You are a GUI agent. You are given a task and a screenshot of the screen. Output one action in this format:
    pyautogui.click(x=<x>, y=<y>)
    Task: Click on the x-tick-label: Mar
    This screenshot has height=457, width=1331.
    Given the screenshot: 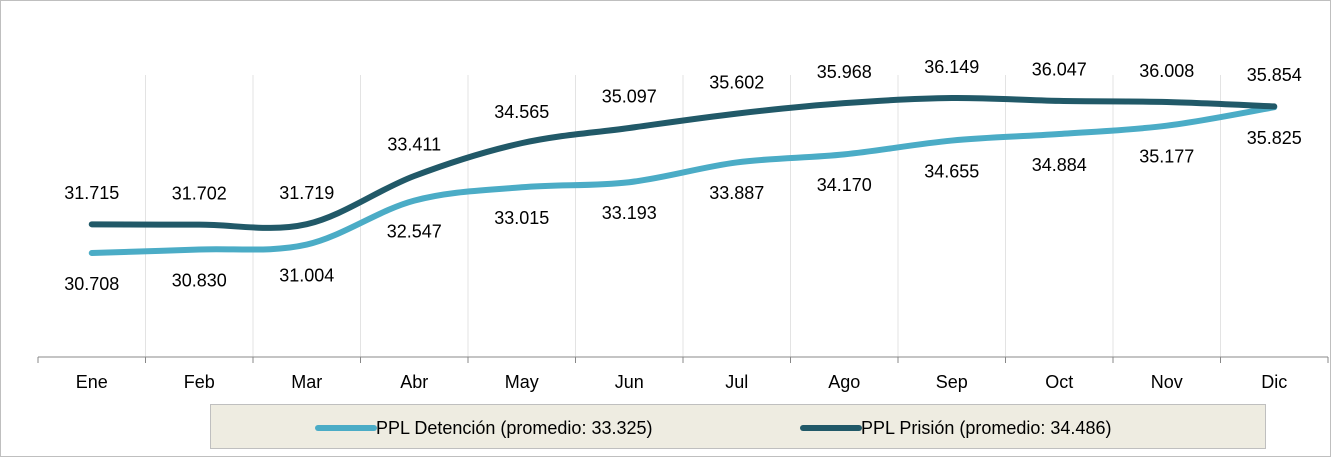 What is the action you would take?
    pyautogui.click(x=306, y=382)
    